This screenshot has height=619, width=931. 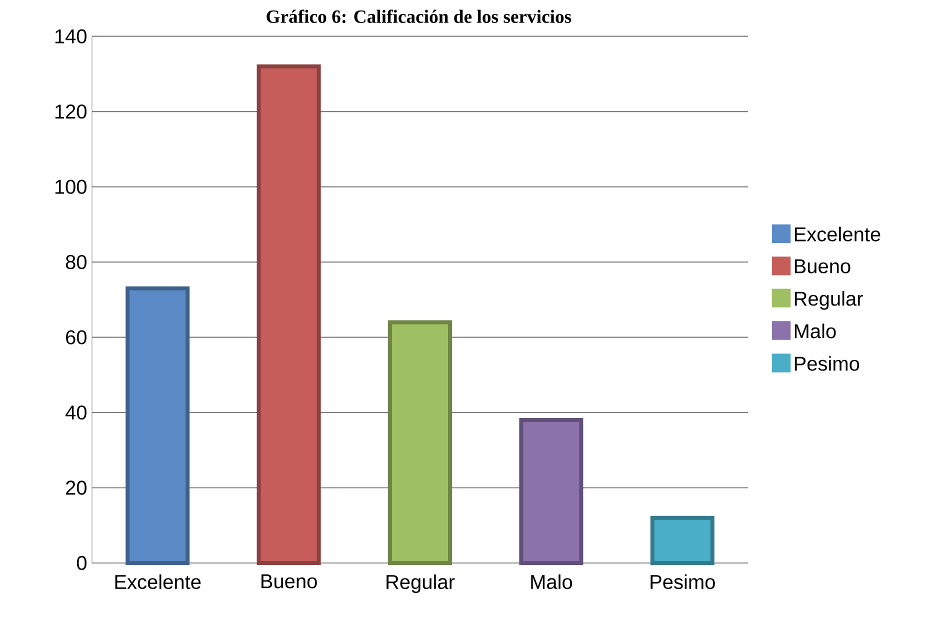 What do you see at coordinates (76, 337) in the screenshot?
I see `y-tick-label: 60` at bounding box center [76, 337].